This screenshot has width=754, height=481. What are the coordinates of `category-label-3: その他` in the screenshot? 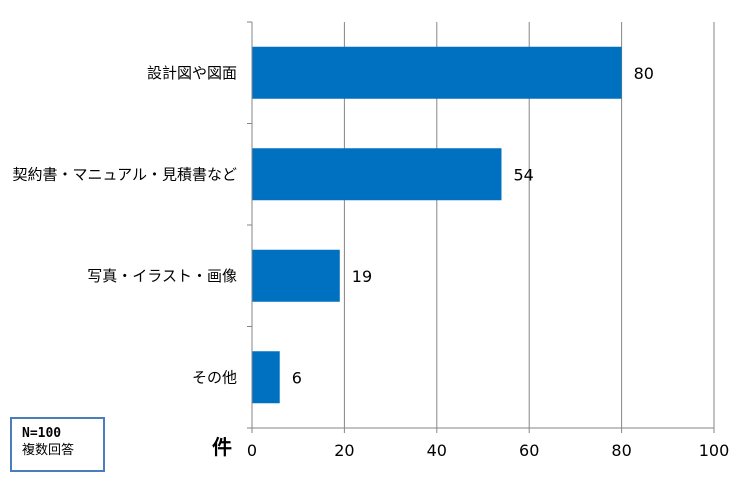 It's located at (214, 377).